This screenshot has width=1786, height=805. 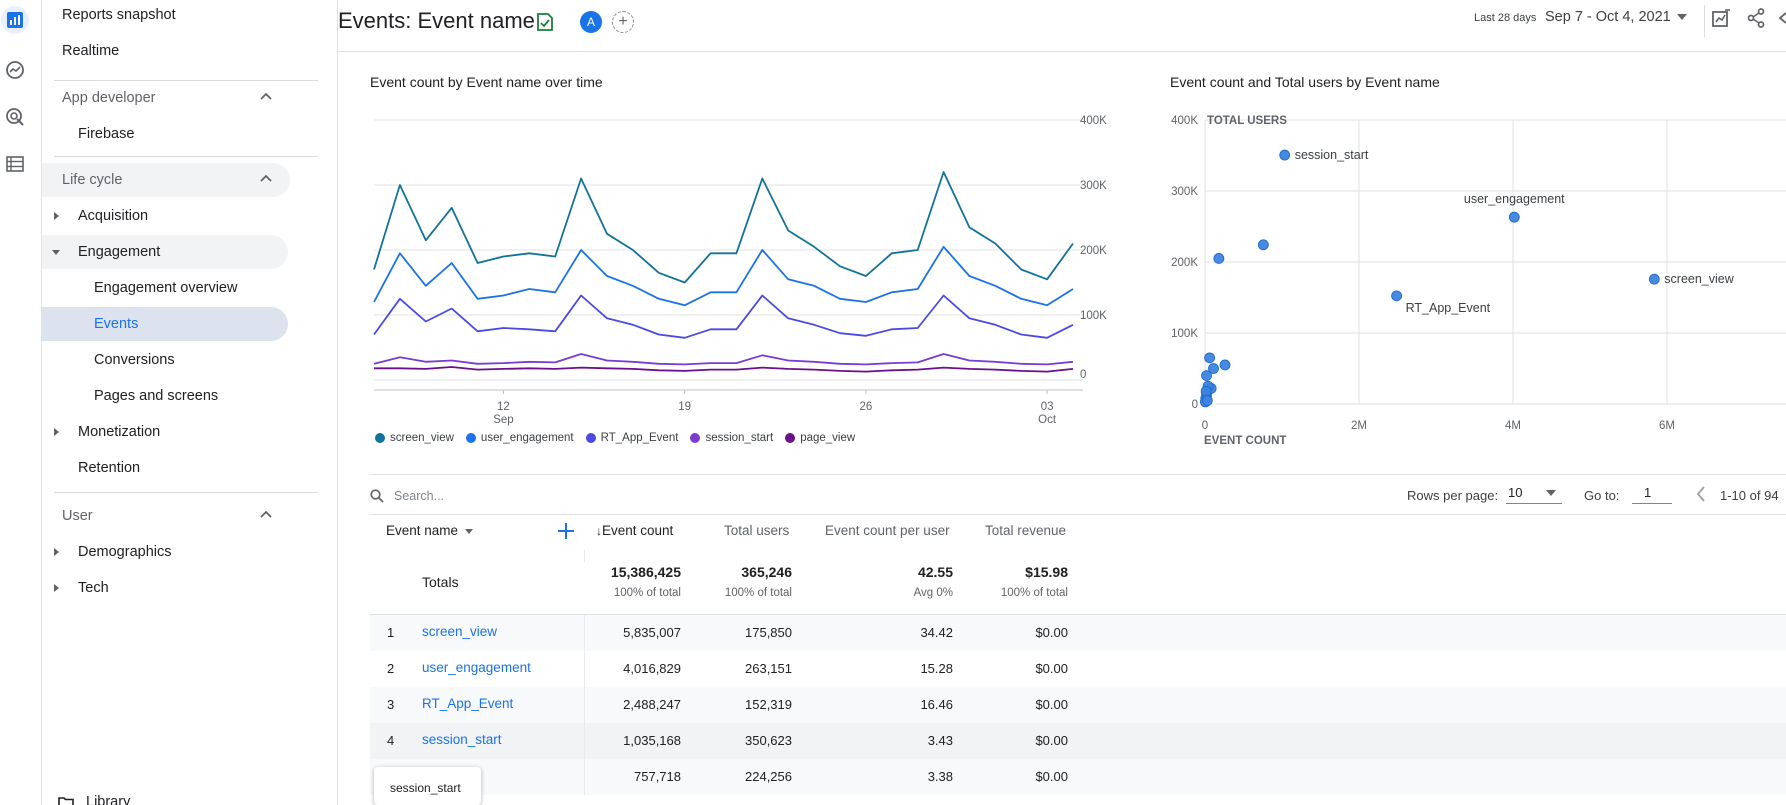 What do you see at coordinates (652, 740) in the screenshot?
I see `row-event-count: 1,035,168` at bounding box center [652, 740].